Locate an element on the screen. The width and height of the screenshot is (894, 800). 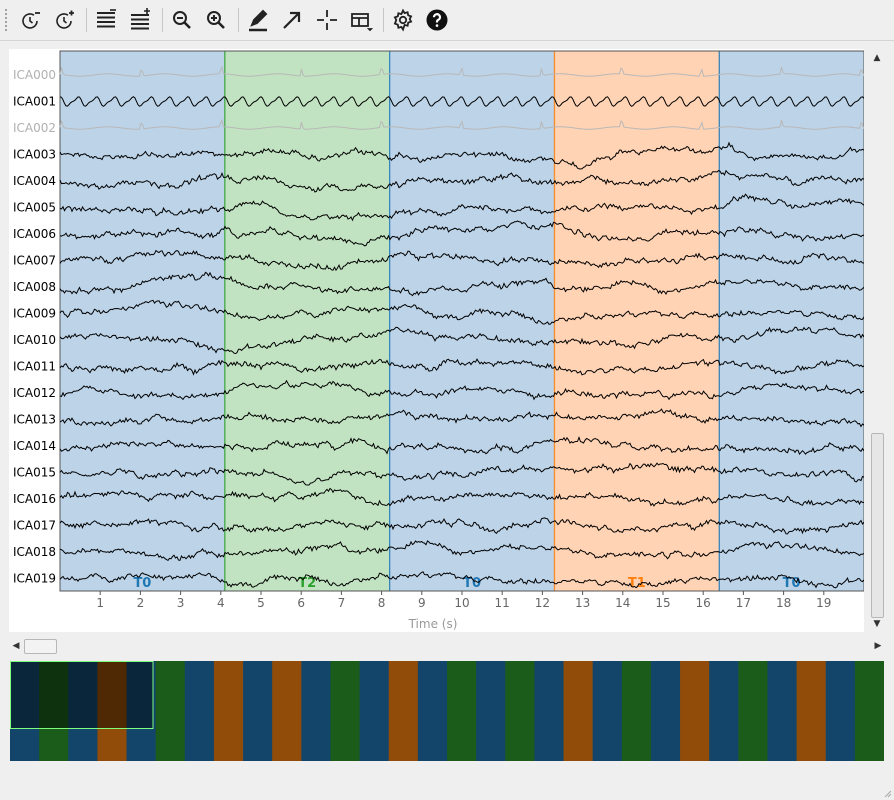
settings-button is located at coordinates (403, 20).